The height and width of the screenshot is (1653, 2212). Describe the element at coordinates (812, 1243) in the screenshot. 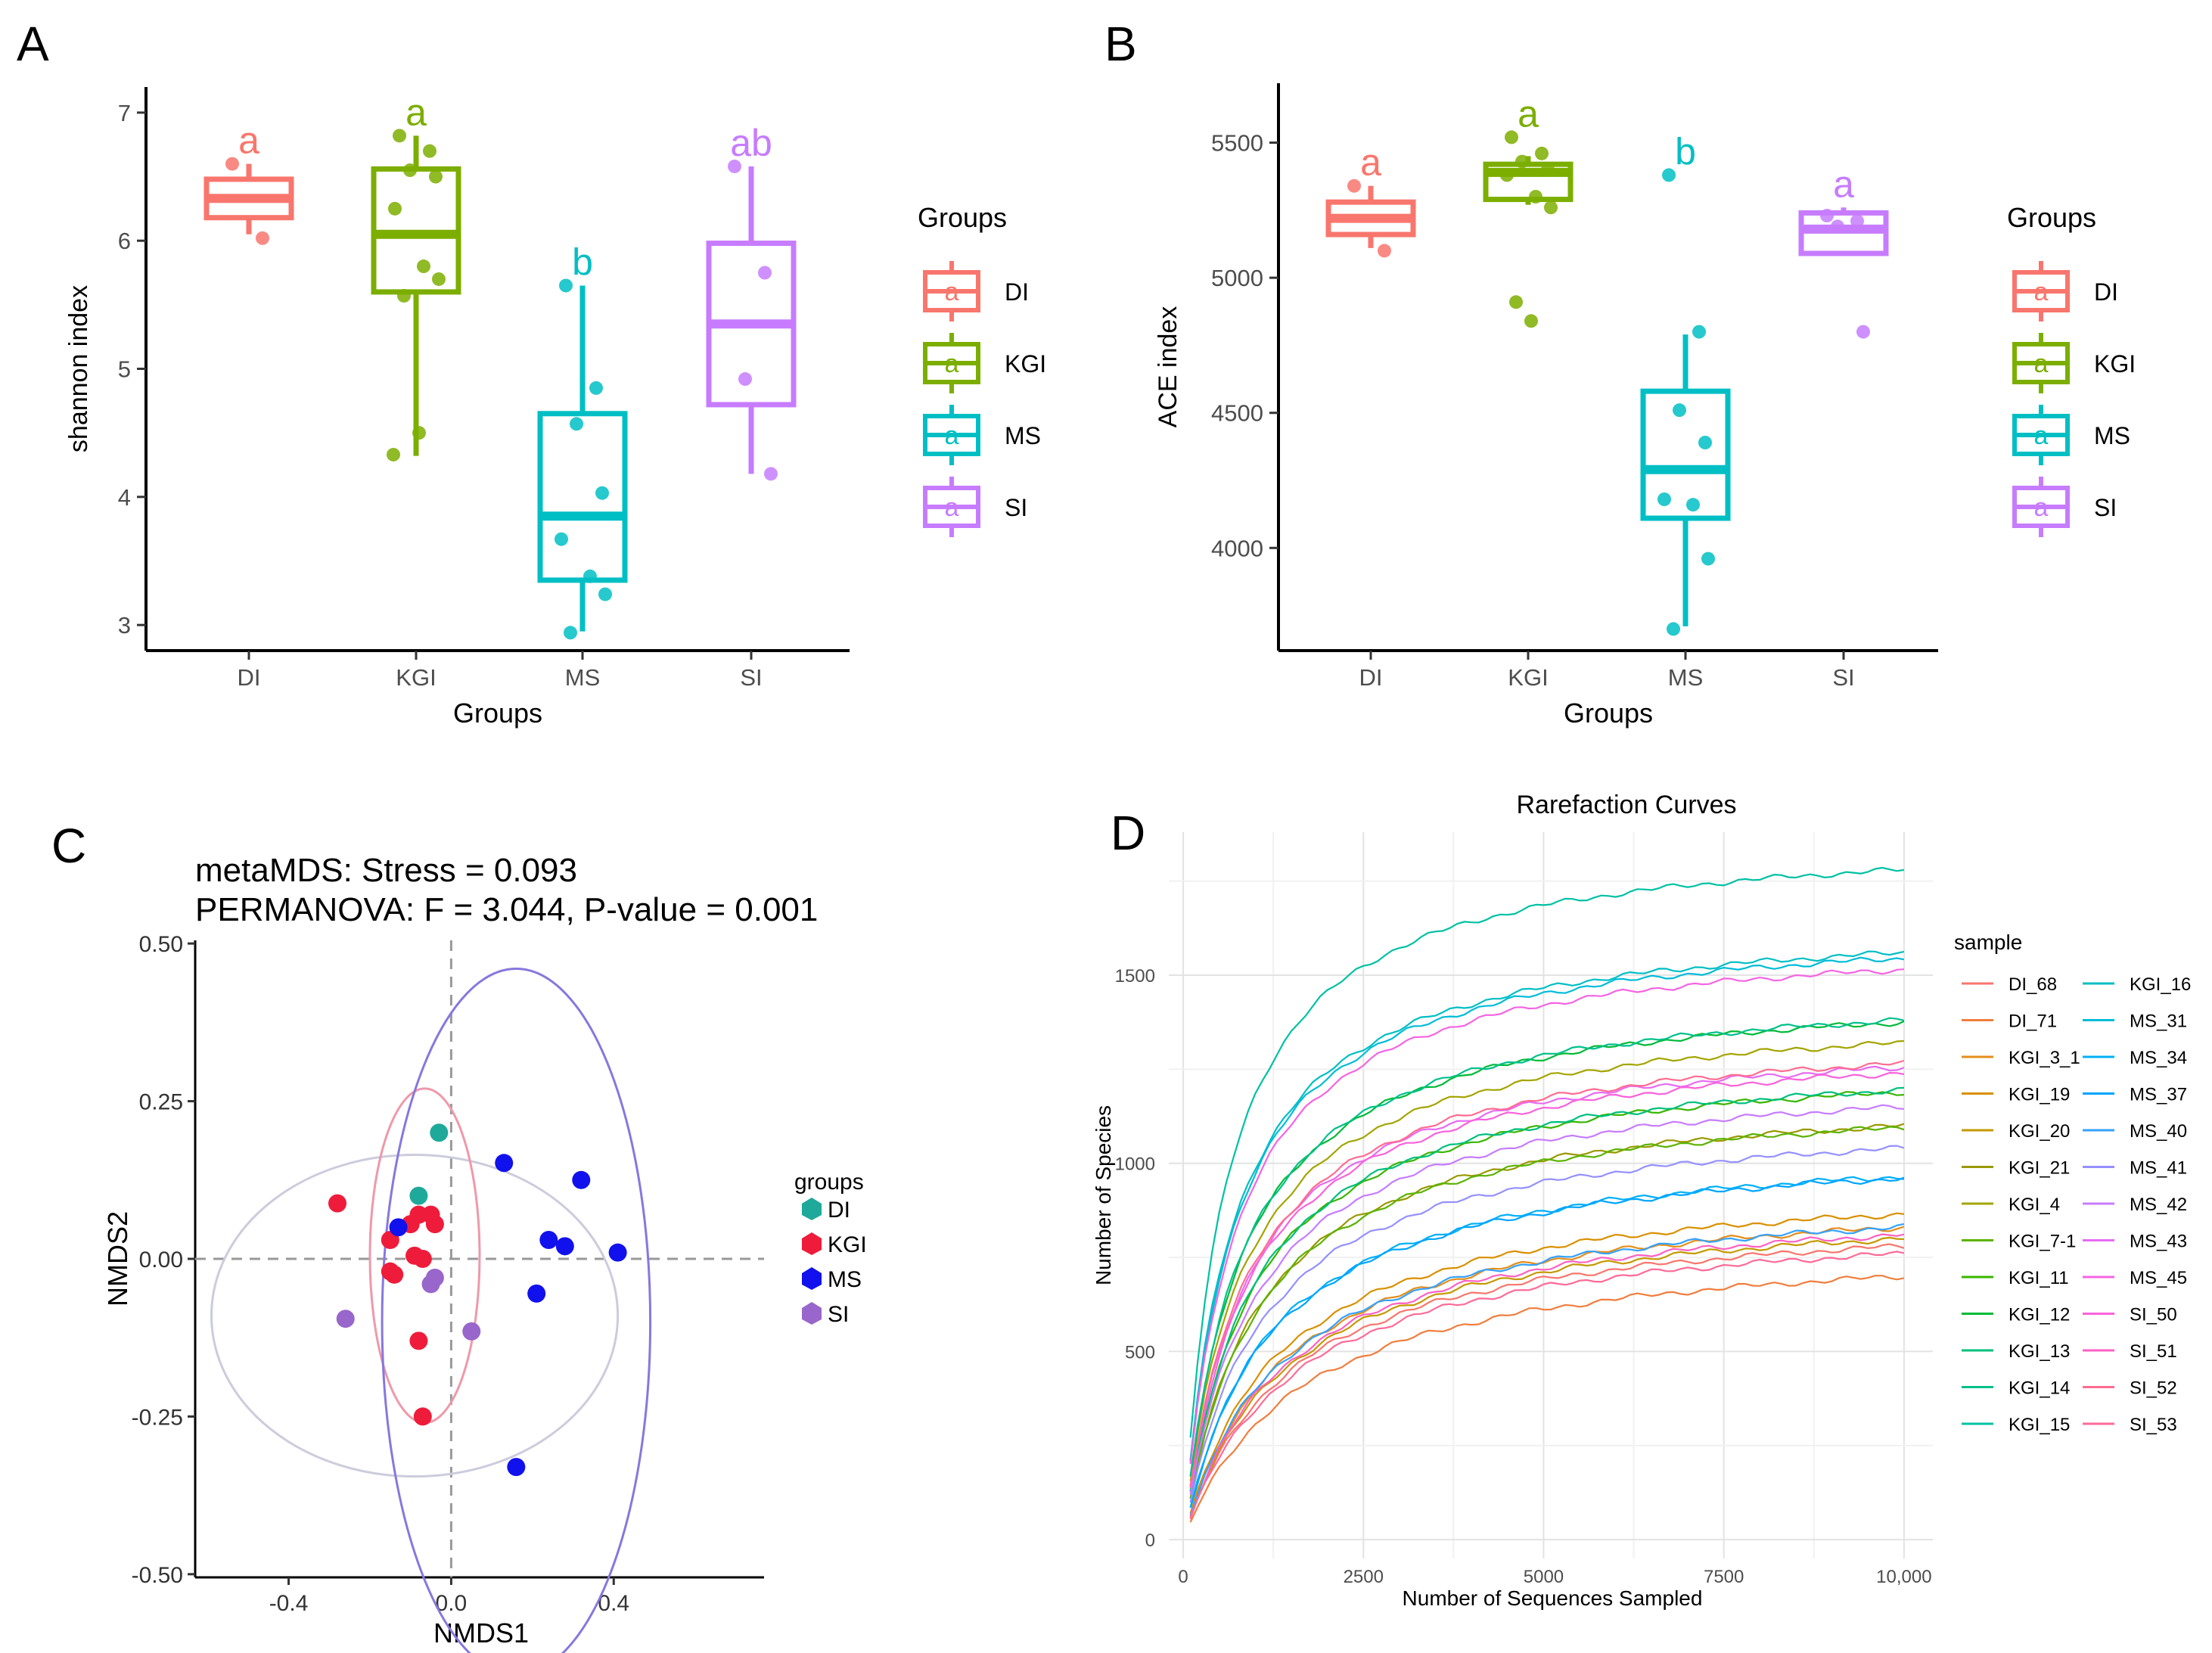

I see `legend-key-KGI` at that location.